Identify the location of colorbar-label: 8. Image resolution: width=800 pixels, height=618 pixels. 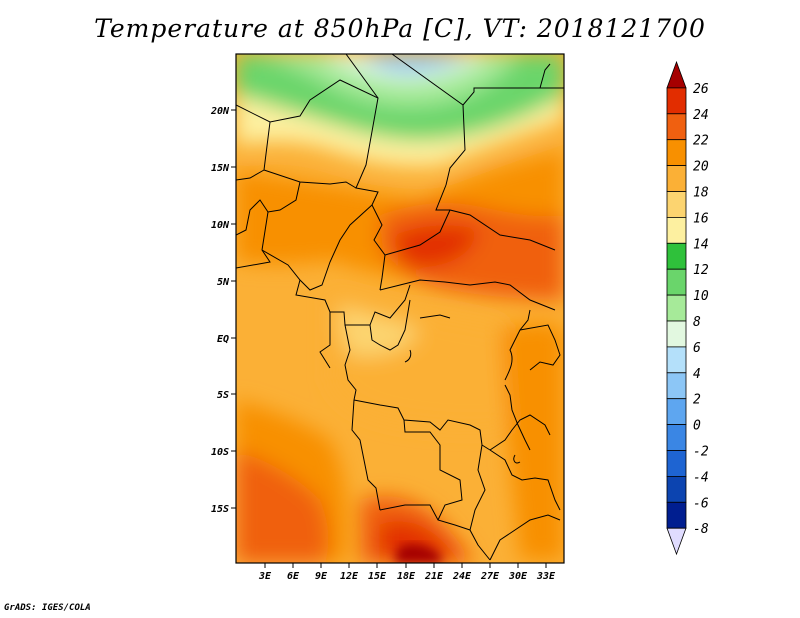
(697, 322).